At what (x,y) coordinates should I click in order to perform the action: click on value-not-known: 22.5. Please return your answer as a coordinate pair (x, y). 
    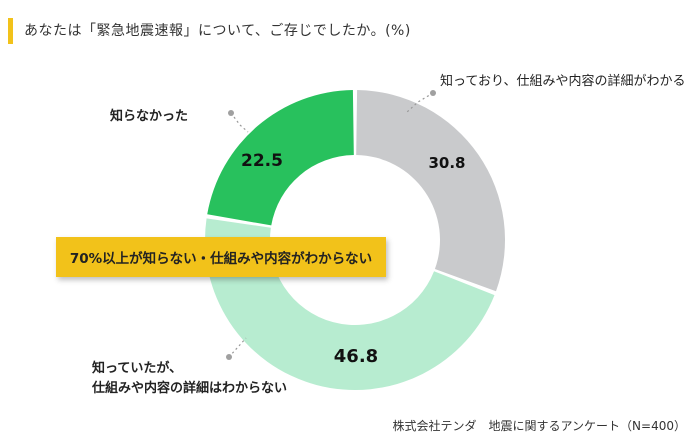
    Looking at the image, I should click on (262, 161).